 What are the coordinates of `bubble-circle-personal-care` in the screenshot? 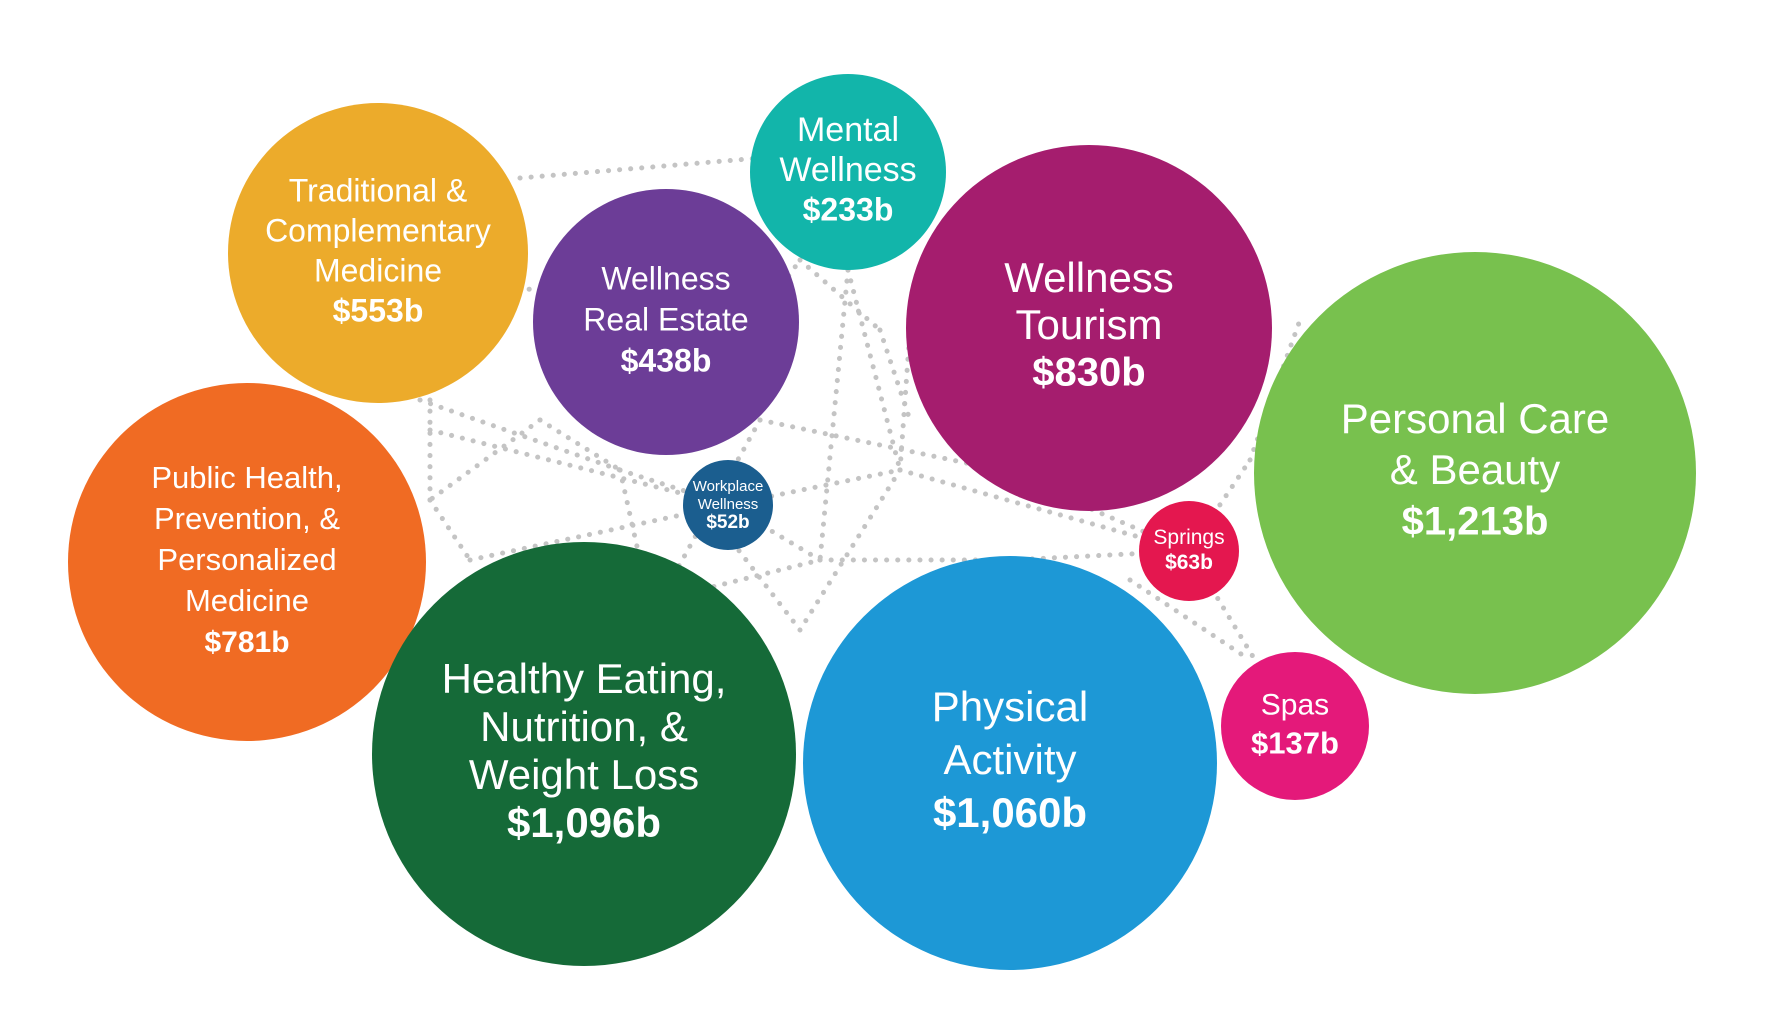 It's located at (1475, 473).